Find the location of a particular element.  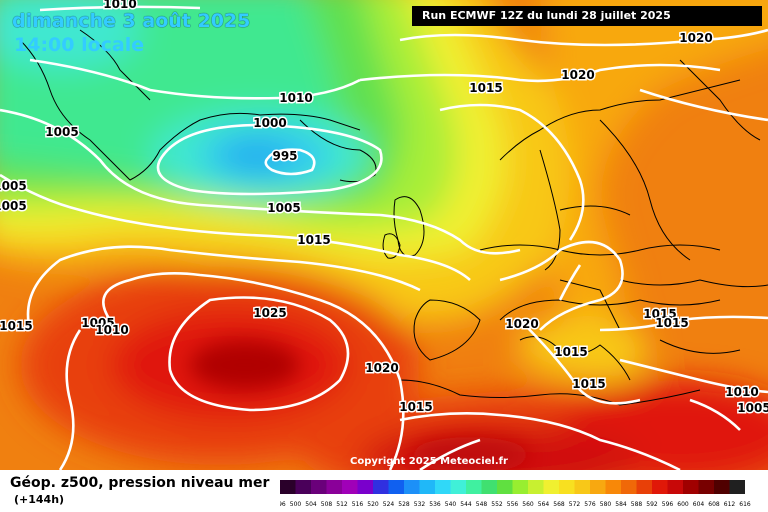

scale-label: 508 is located at coordinates (327, 504).